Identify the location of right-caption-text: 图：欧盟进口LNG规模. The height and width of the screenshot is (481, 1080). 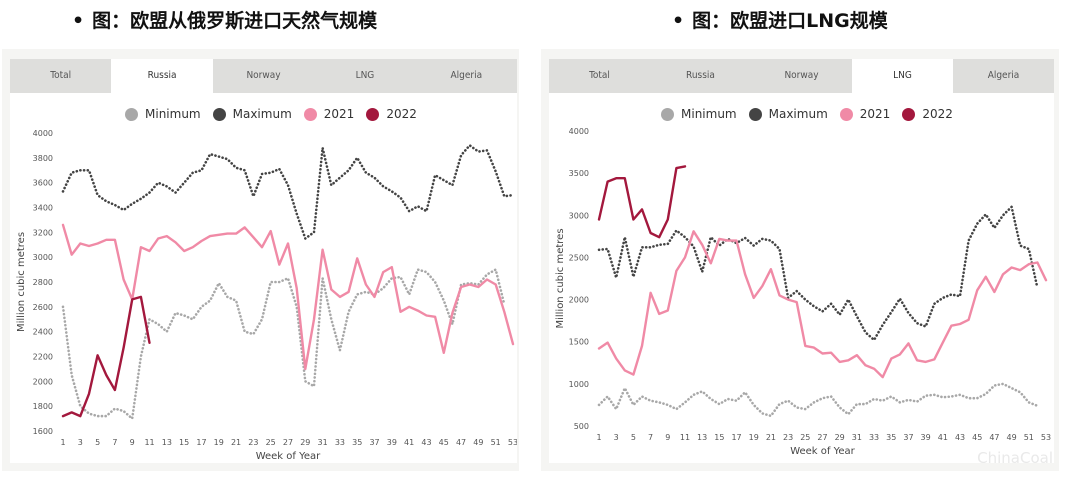
(790, 21).